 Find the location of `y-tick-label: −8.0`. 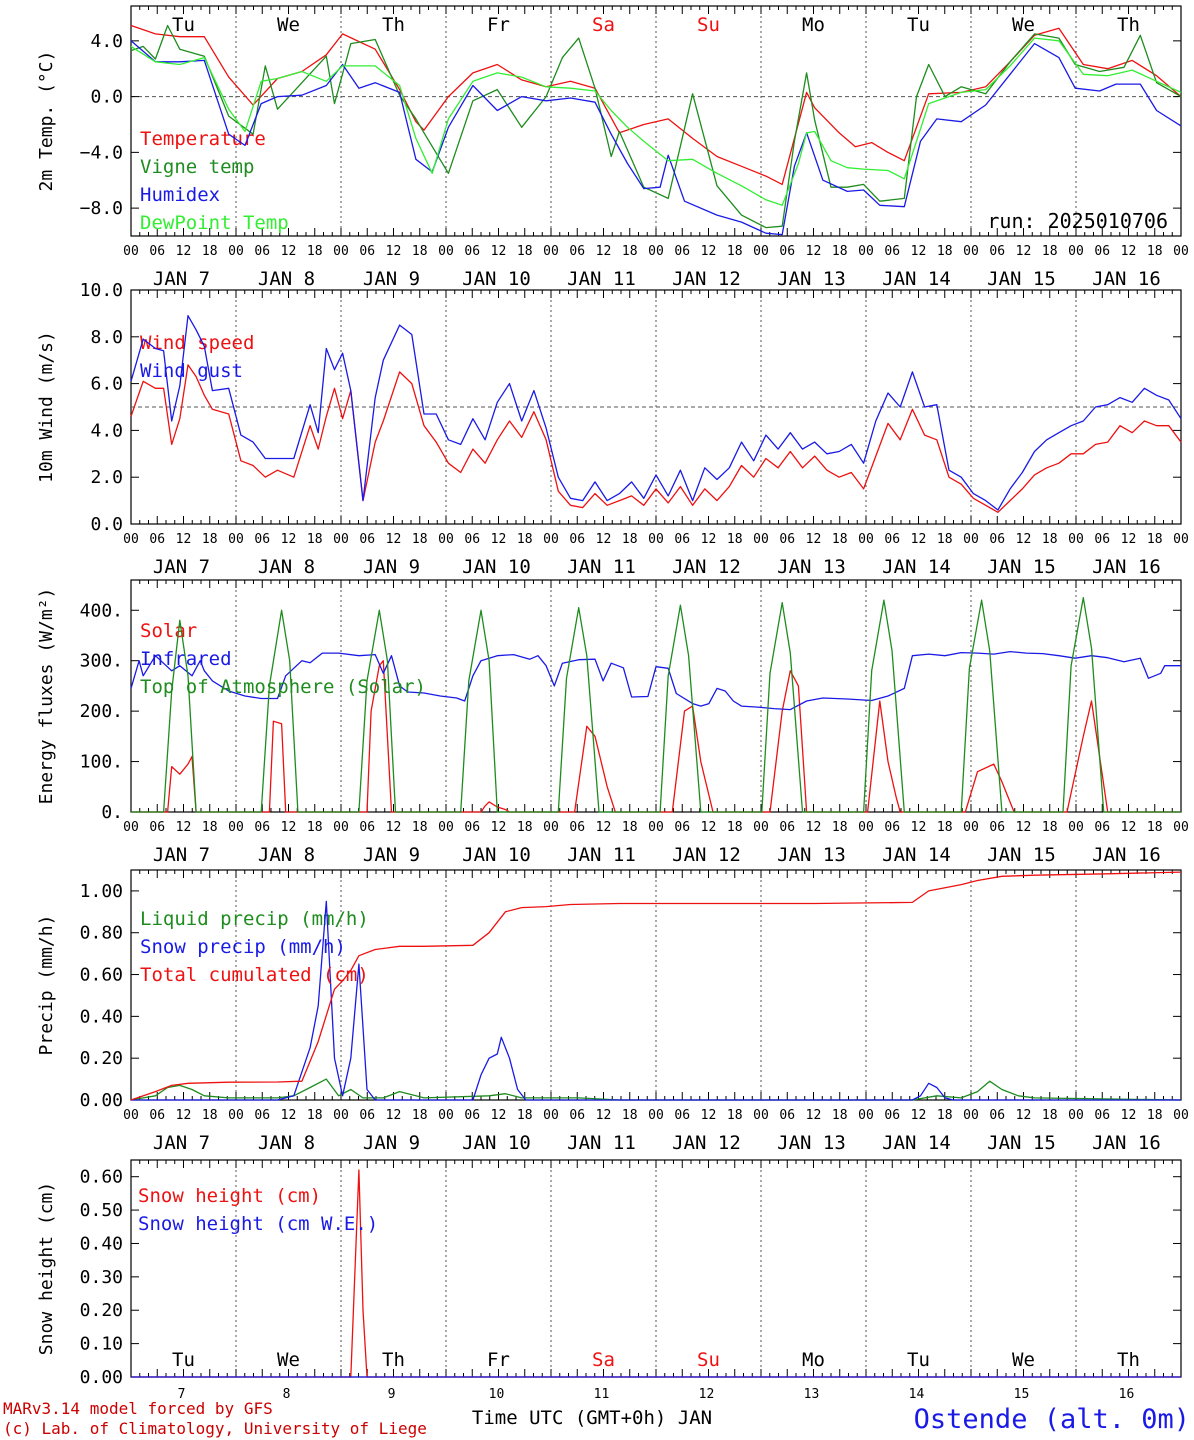

y-tick-label: −8.0 is located at coordinates (101, 208).